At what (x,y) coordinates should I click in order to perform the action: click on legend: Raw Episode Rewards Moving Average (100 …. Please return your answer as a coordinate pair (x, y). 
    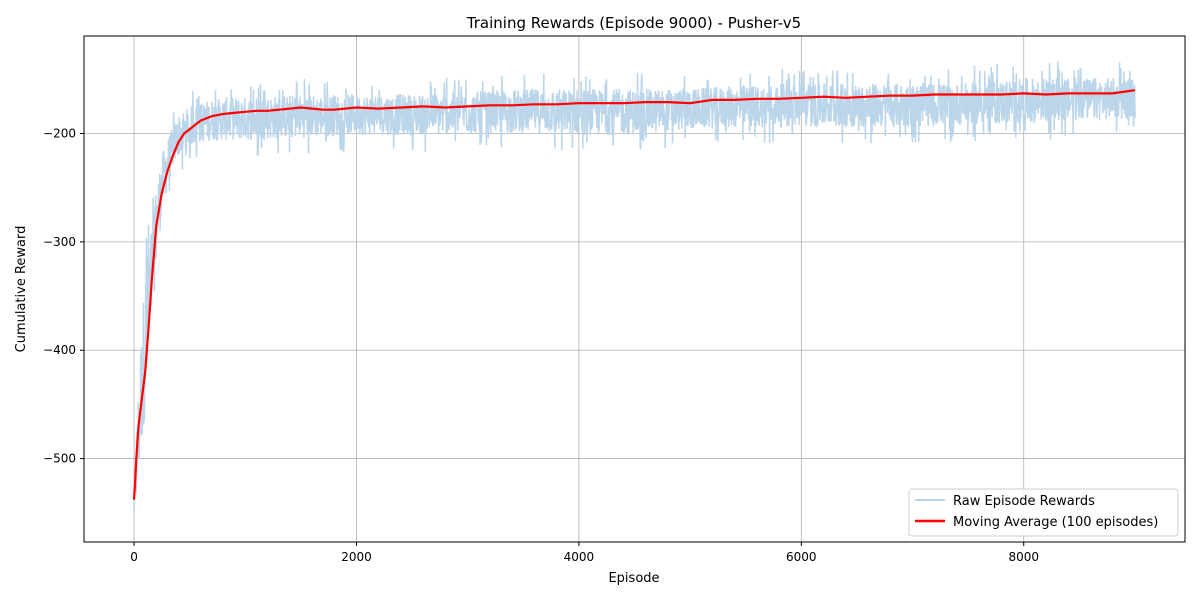
    Looking at the image, I should click on (1043, 512).